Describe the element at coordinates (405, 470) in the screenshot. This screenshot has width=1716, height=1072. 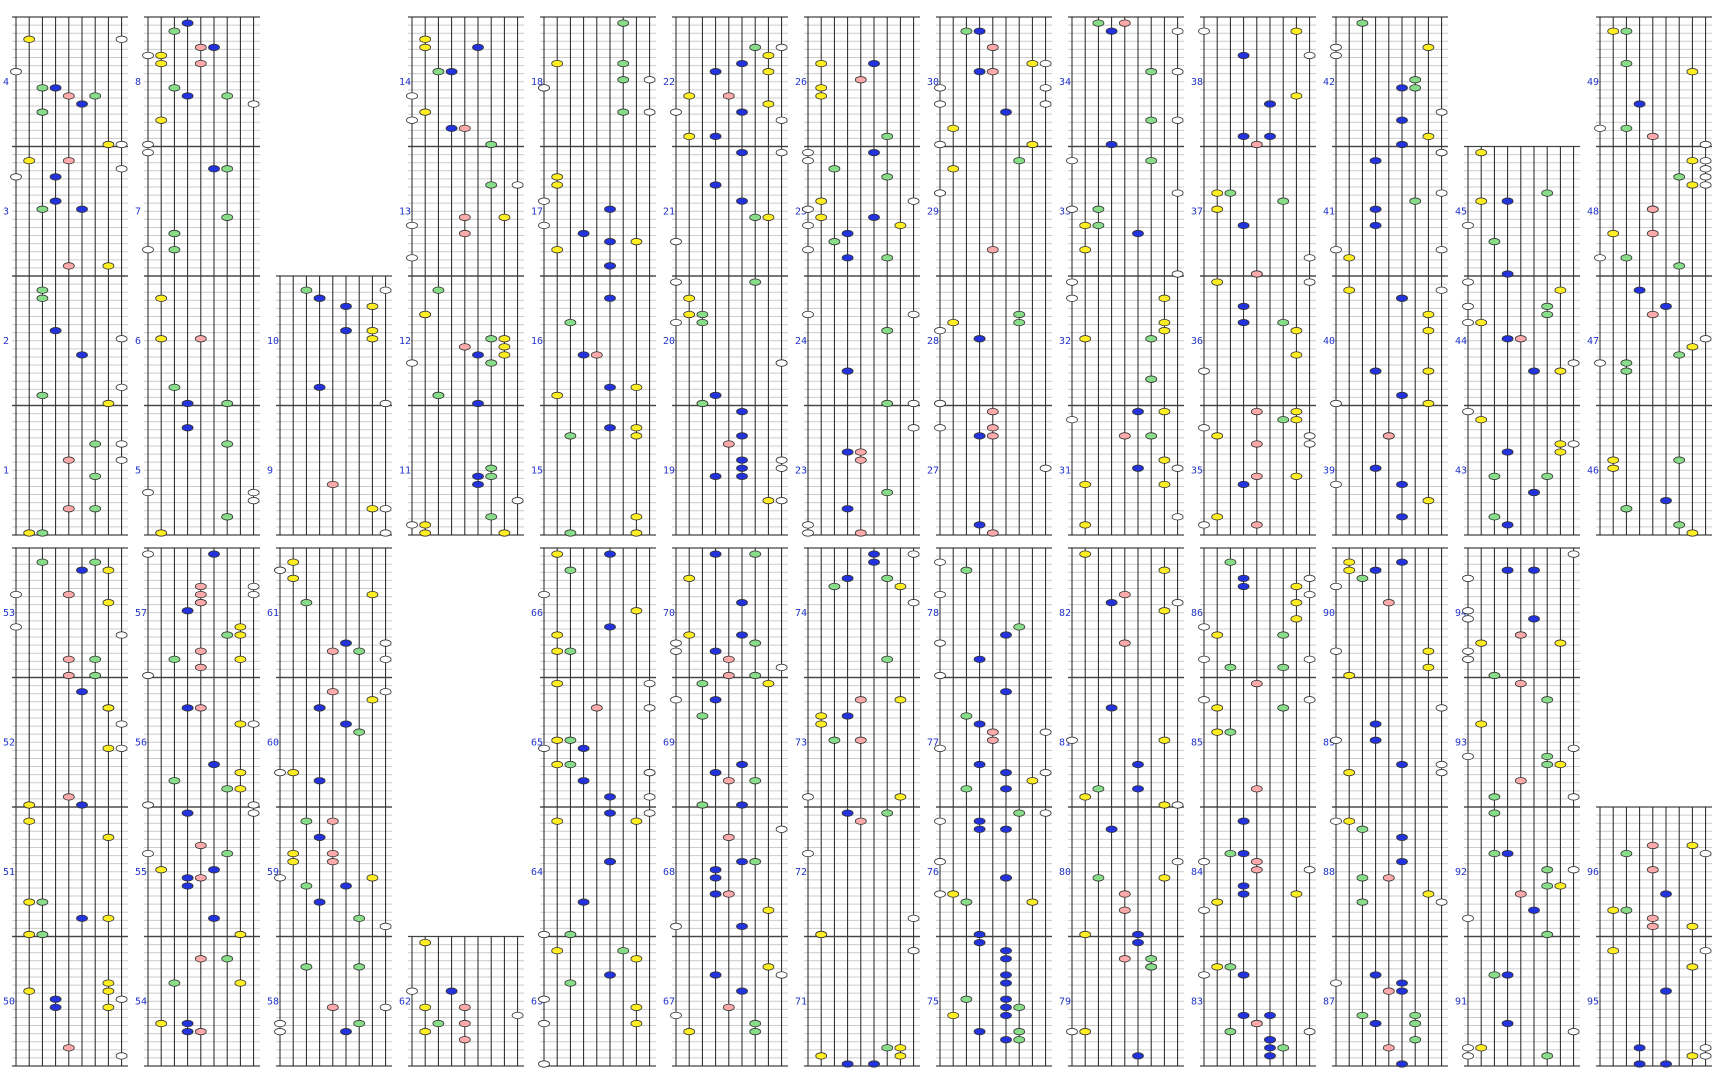
I see `measure-number: 11` at that location.